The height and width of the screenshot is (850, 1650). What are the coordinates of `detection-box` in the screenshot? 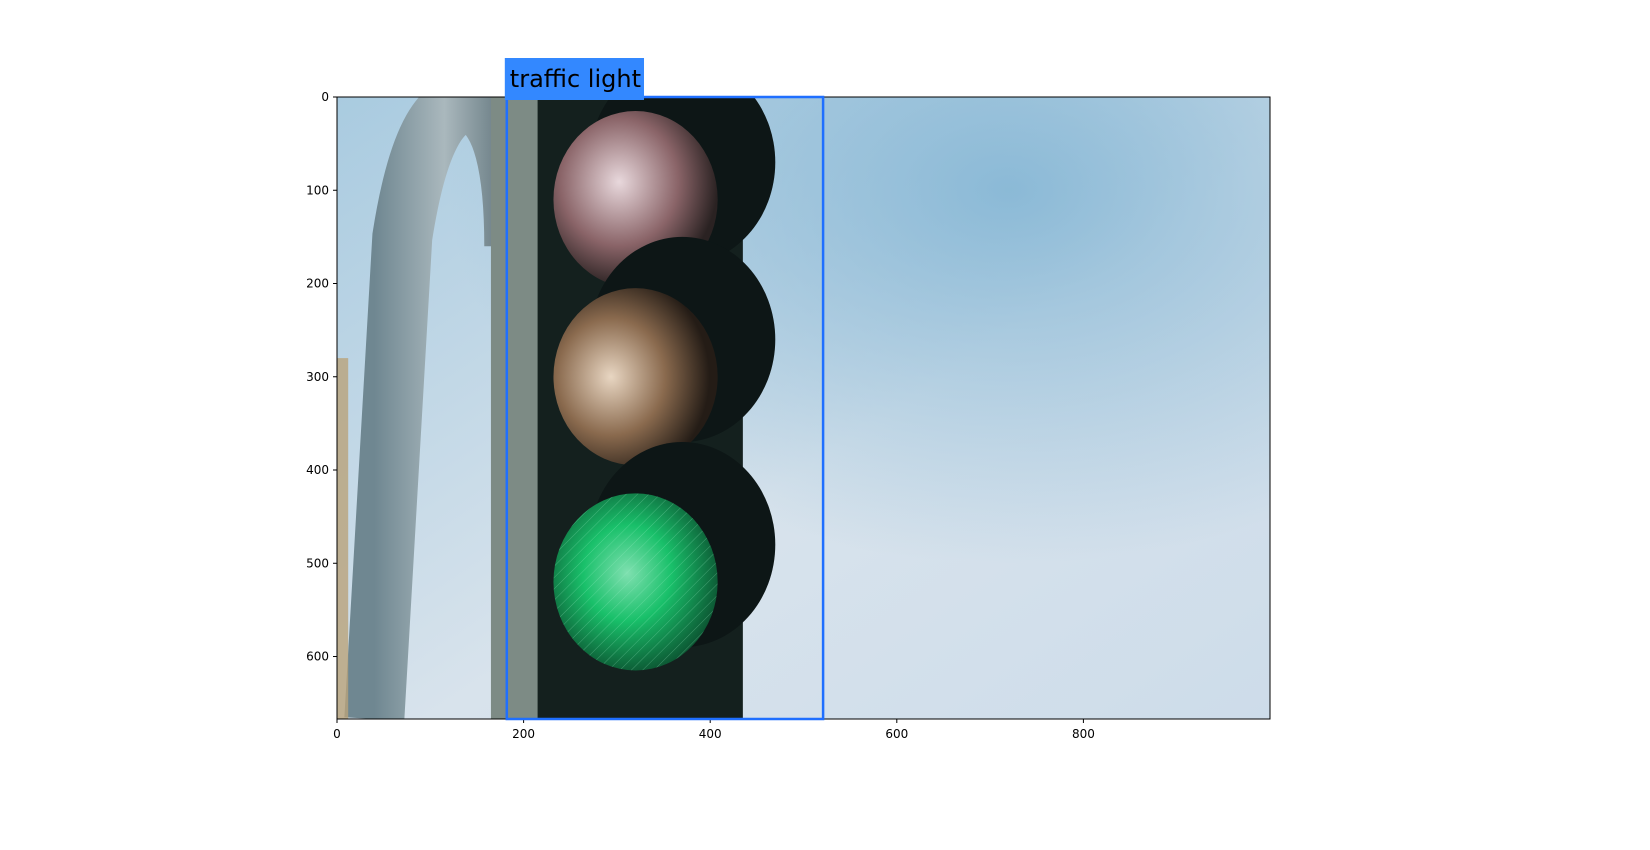 It's located at (665, 408).